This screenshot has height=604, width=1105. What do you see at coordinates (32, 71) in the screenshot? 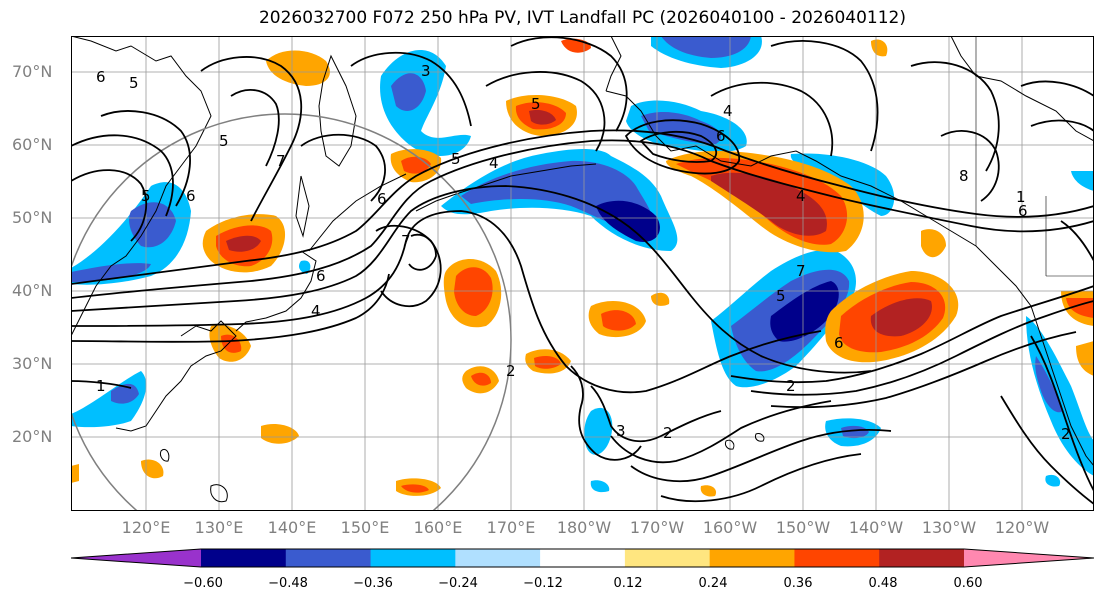
I see `lat-label-70n: 70°N` at bounding box center [32, 71].